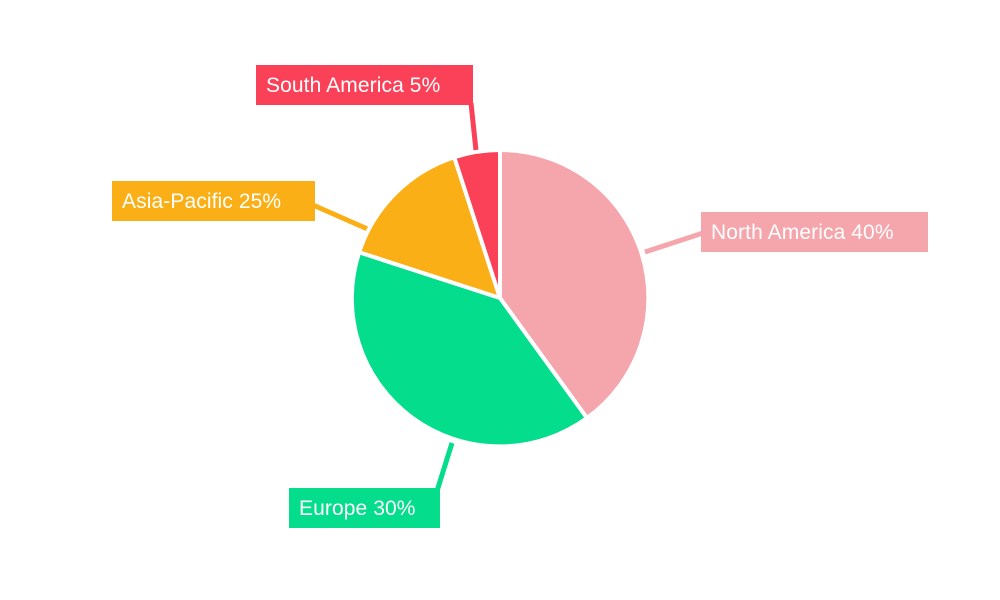 This screenshot has height=600, width=1000. What do you see at coordinates (814, 232) in the screenshot?
I see `pie-label-north-america: North America 40%` at bounding box center [814, 232].